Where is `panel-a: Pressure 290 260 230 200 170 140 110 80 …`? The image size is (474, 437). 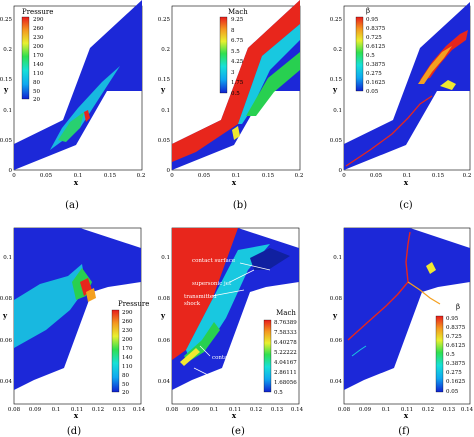
panel-a: Pressure 290 260 230 200 170 140 110 80 … is located at coordinates (72, 105).